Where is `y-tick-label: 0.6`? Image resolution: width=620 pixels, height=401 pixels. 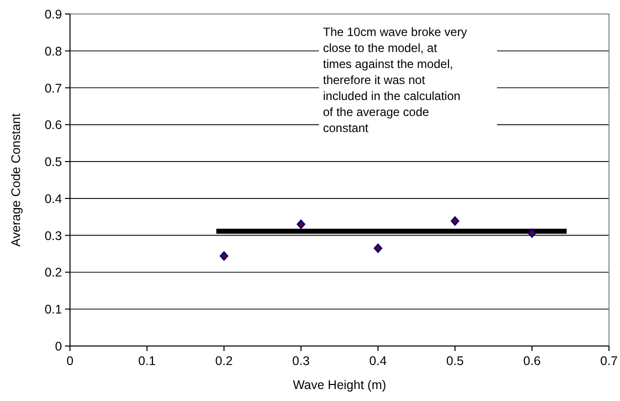 y-tick-label: 0.6 is located at coordinates (53, 125).